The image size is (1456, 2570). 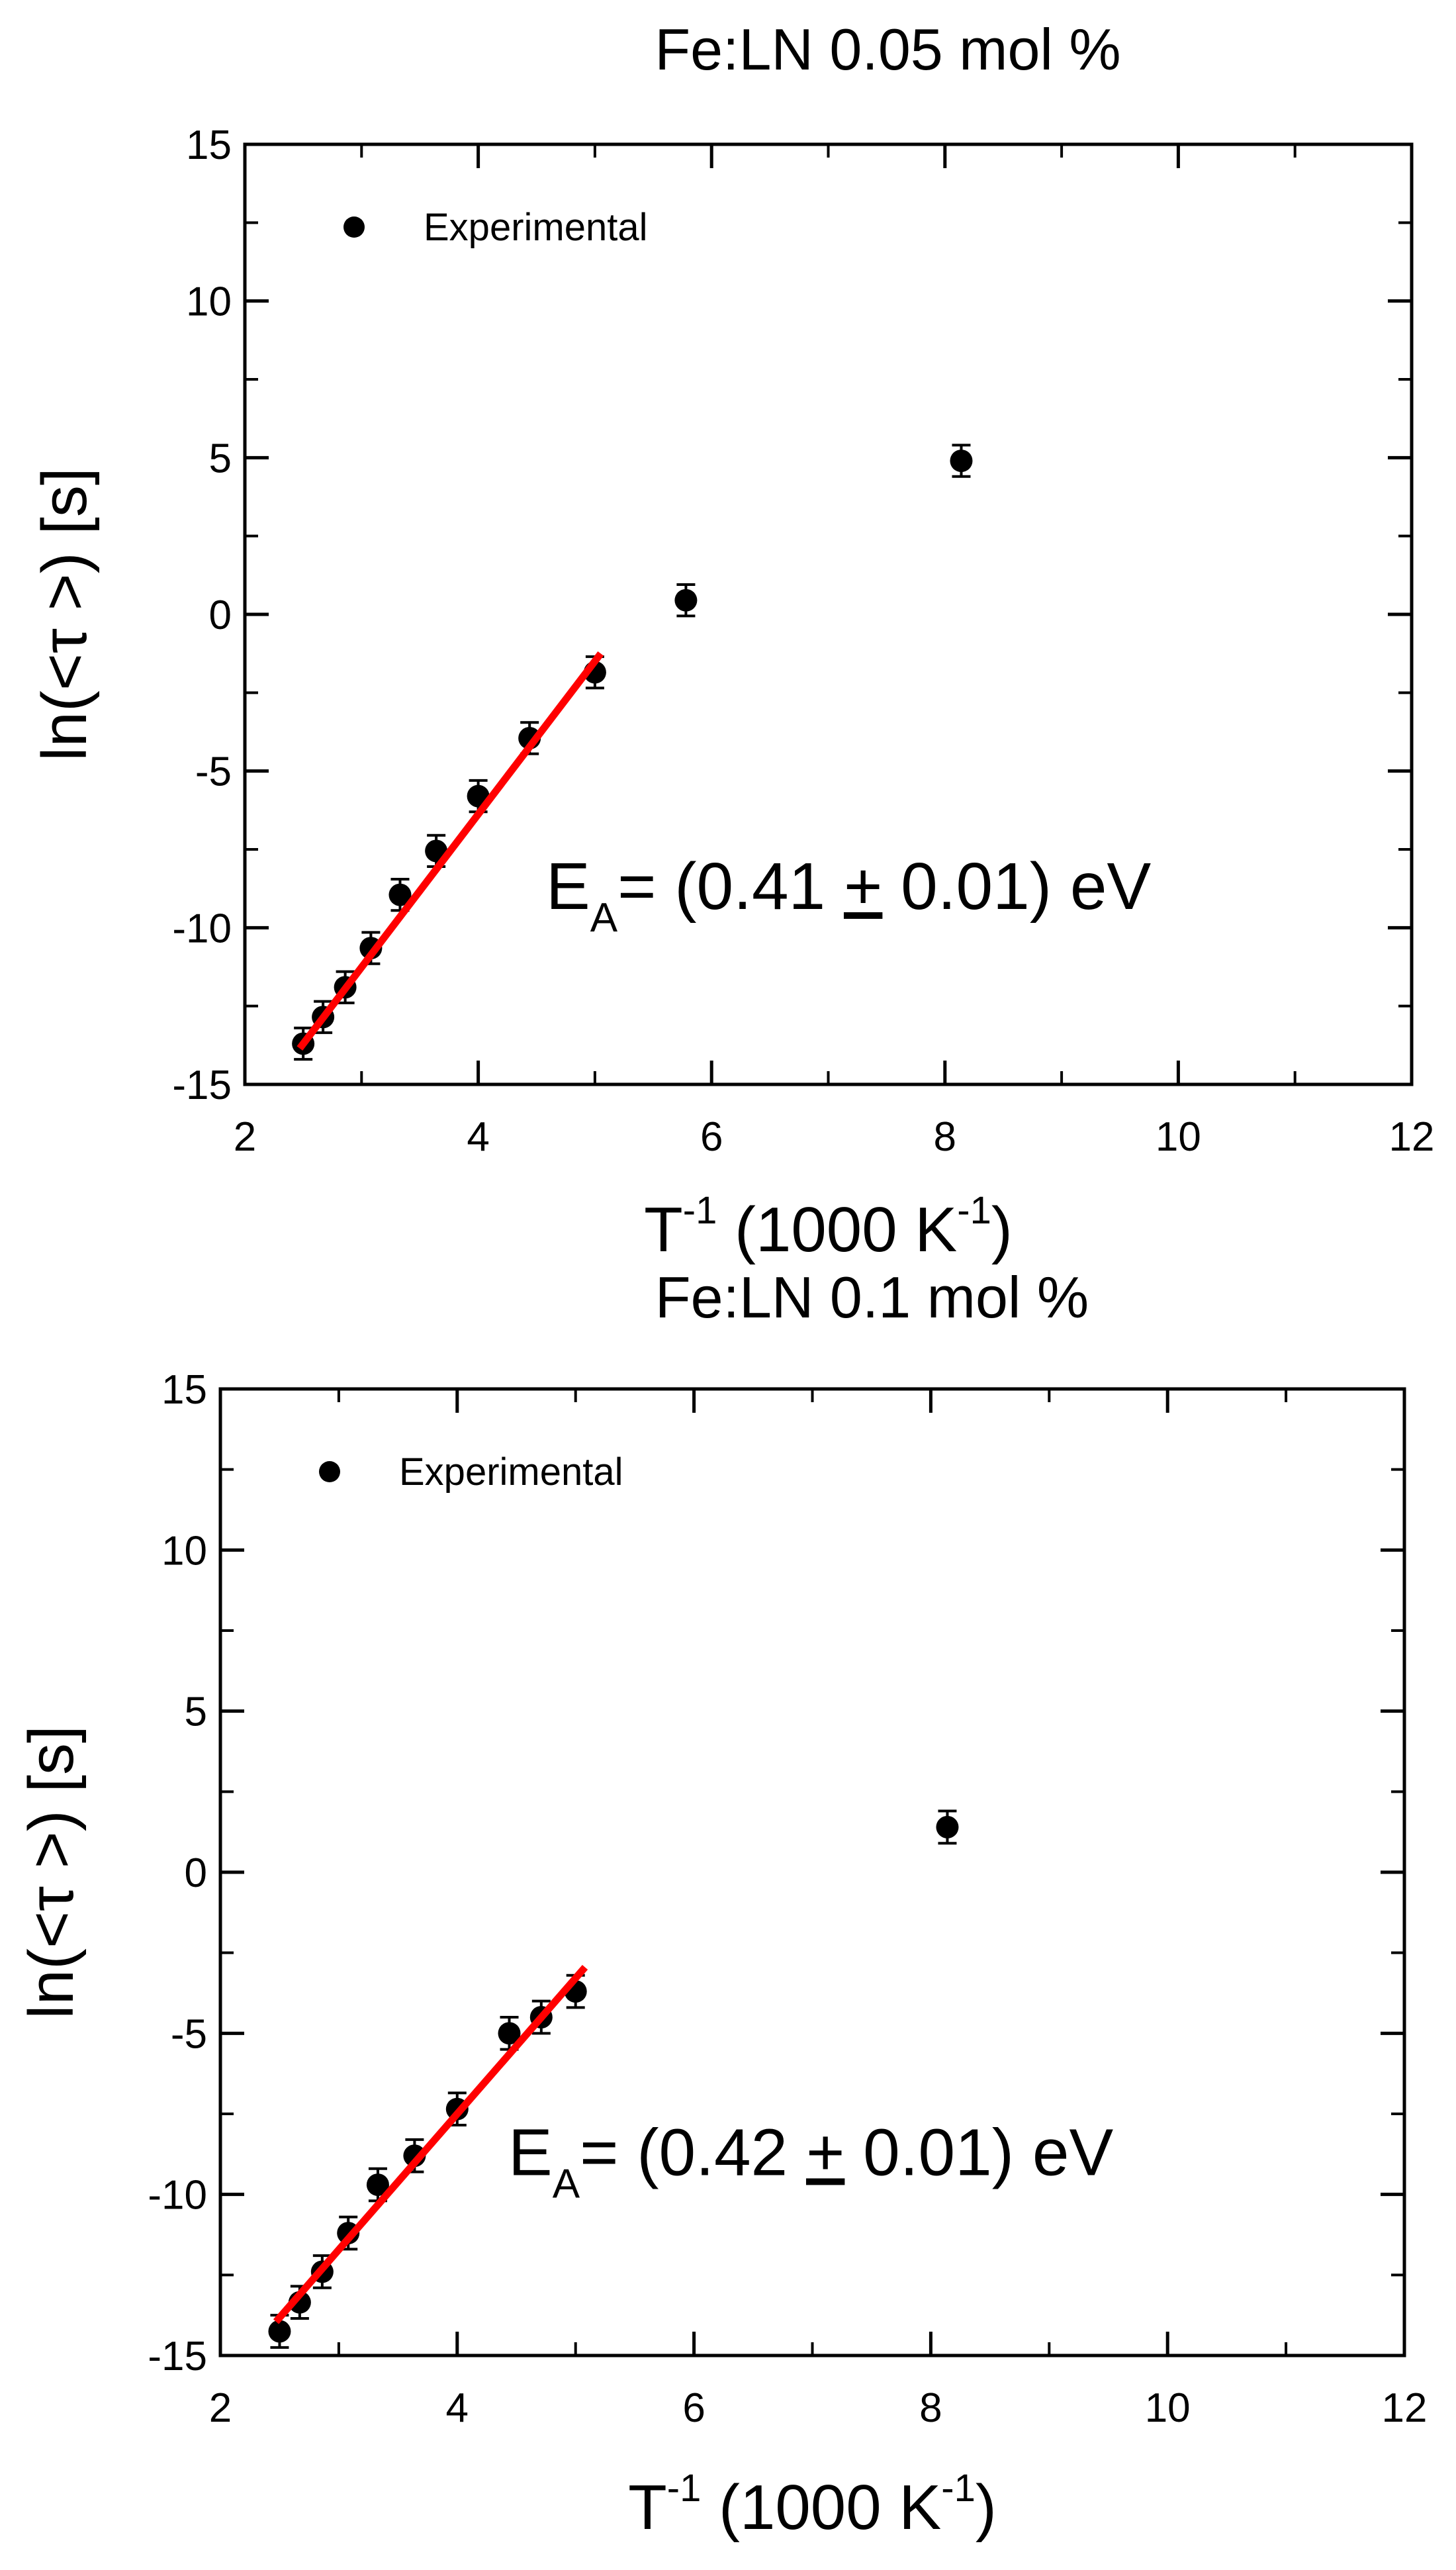 I want to click on activation-energy-annotation: EA= (0.42 + 0.01) eV, so click(x=810, y=2161).